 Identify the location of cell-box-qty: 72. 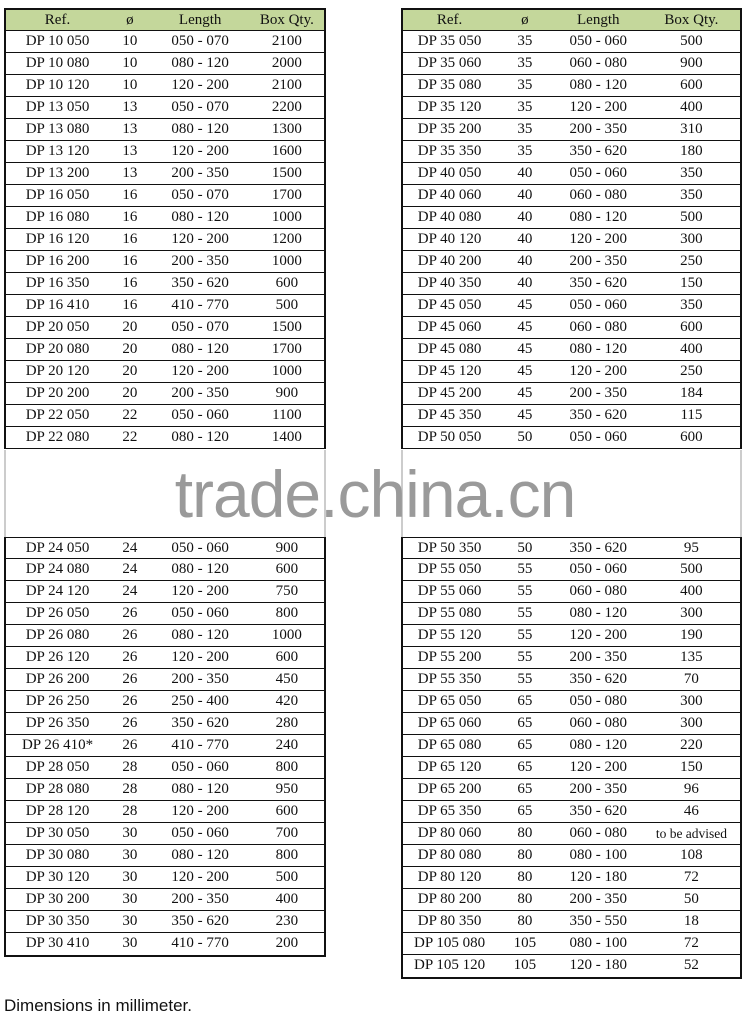
(691, 943).